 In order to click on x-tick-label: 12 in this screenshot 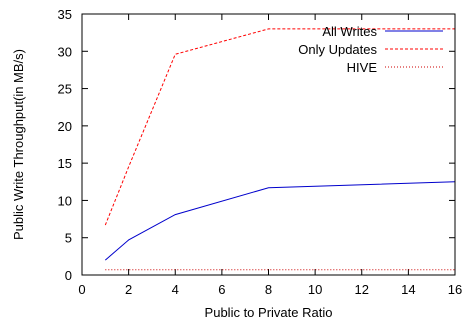, I will do `click(362, 289)`.